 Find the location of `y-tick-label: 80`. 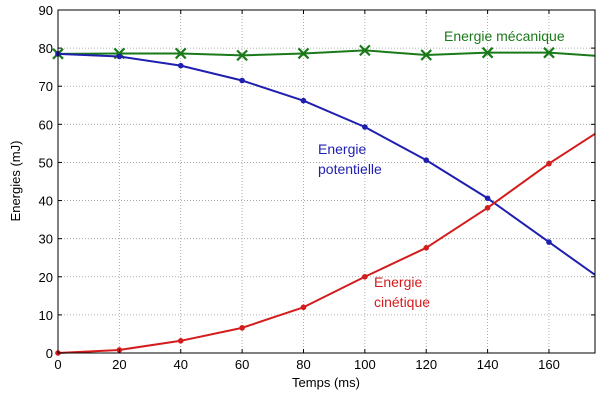

y-tick-label: 80 is located at coordinates (46, 48).